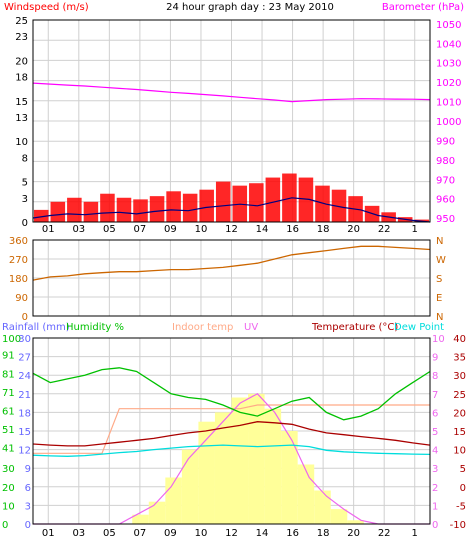 This screenshot has width=468, height=557. Describe the element at coordinates (435, 395) in the screenshot. I see `uv-tick: 7` at that location.